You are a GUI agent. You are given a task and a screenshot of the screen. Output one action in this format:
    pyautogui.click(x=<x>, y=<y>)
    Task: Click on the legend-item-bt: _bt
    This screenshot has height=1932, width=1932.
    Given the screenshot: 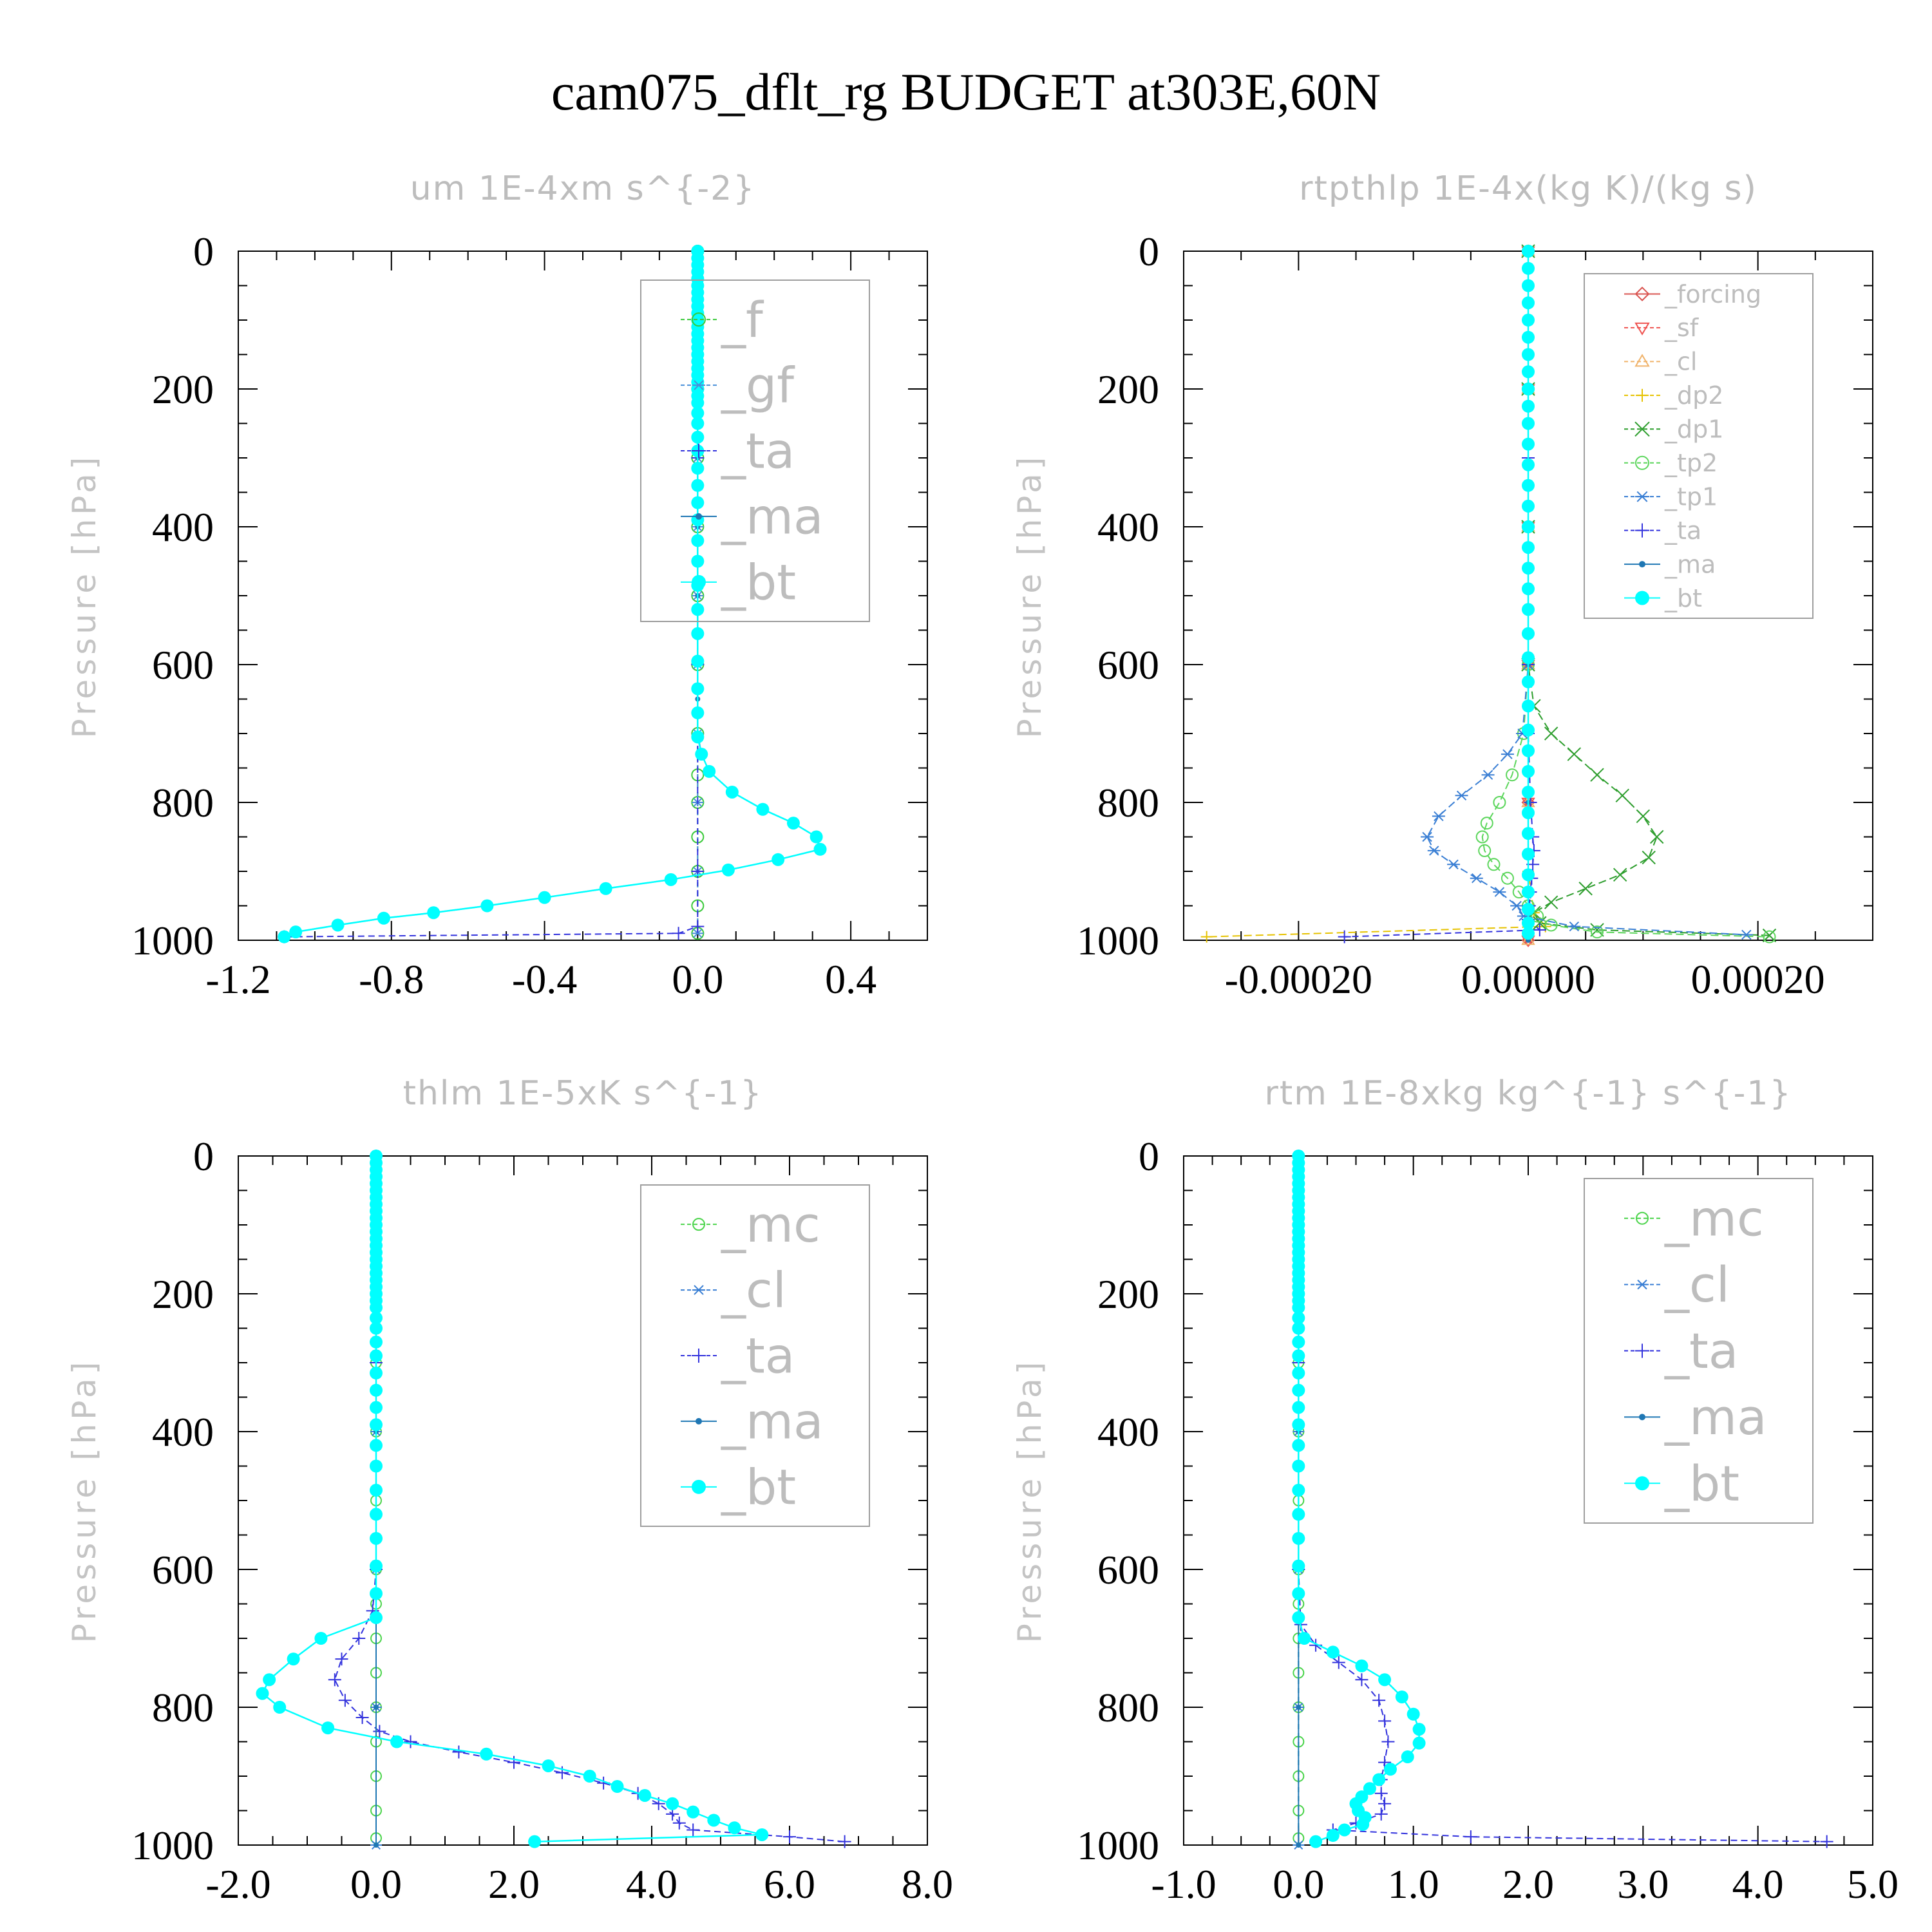 What is the action you would take?
    pyautogui.click(x=1682, y=1483)
    